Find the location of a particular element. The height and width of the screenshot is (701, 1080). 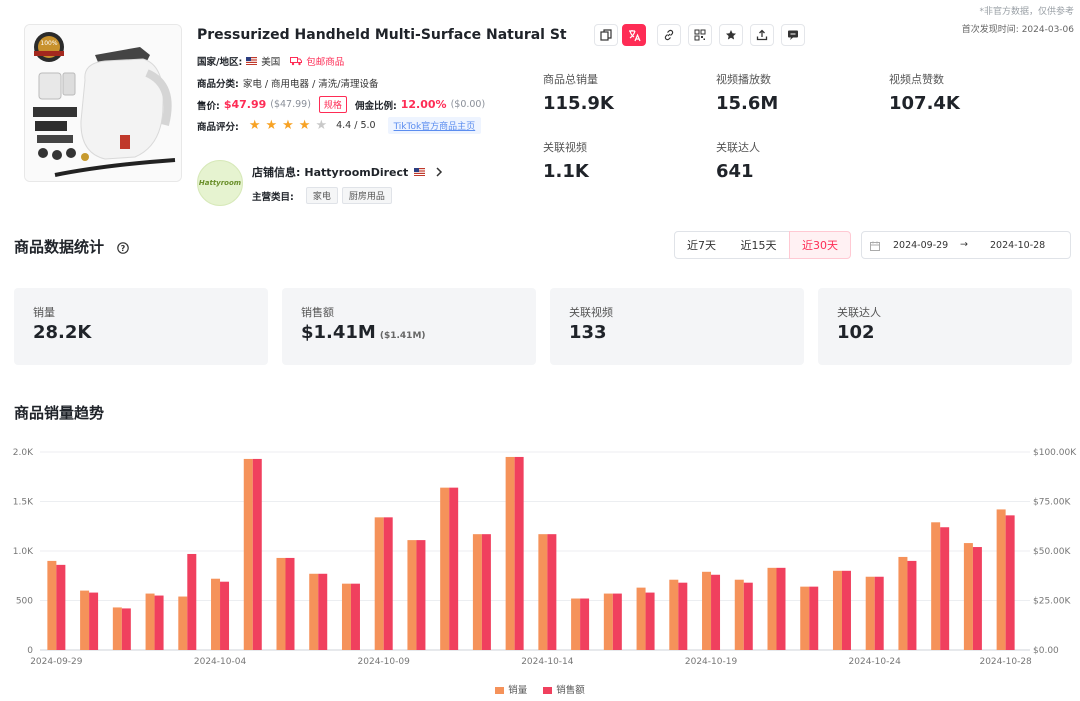

y-tick-label-right: $75.00K is located at coordinates (1052, 503).